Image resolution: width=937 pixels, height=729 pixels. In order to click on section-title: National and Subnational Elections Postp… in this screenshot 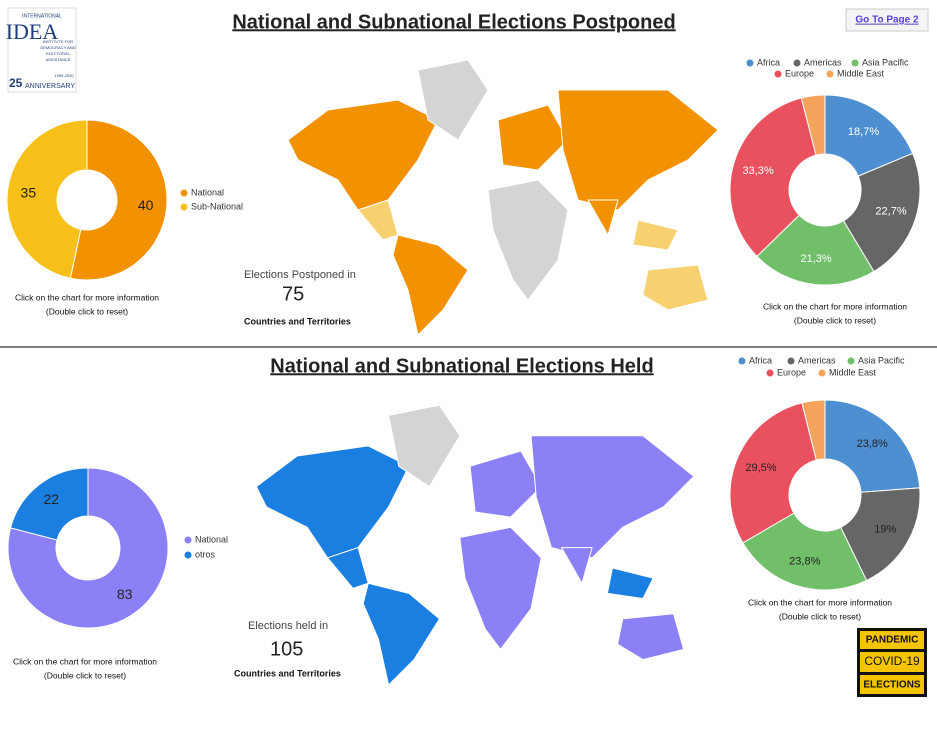, I will do `click(453, 22)`.